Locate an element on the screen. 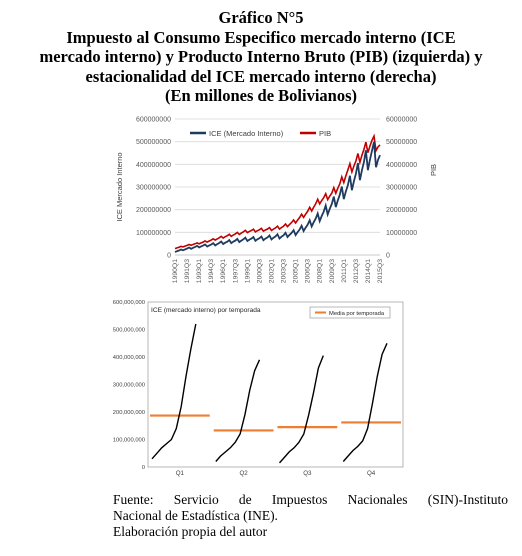 The width and height of the screenshot is (522, 556). chart-1-y2-axis-title: PIB is located at coordinates (433, 170).